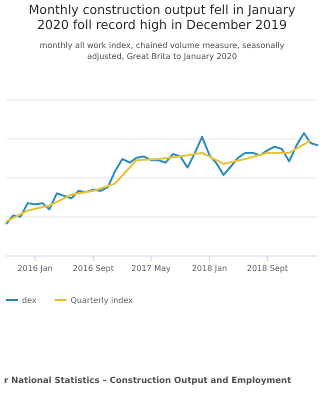  I want to click on chart-title: Monthly construction output fell in January 2020 foll record high in December 2019, so click(162, 17).